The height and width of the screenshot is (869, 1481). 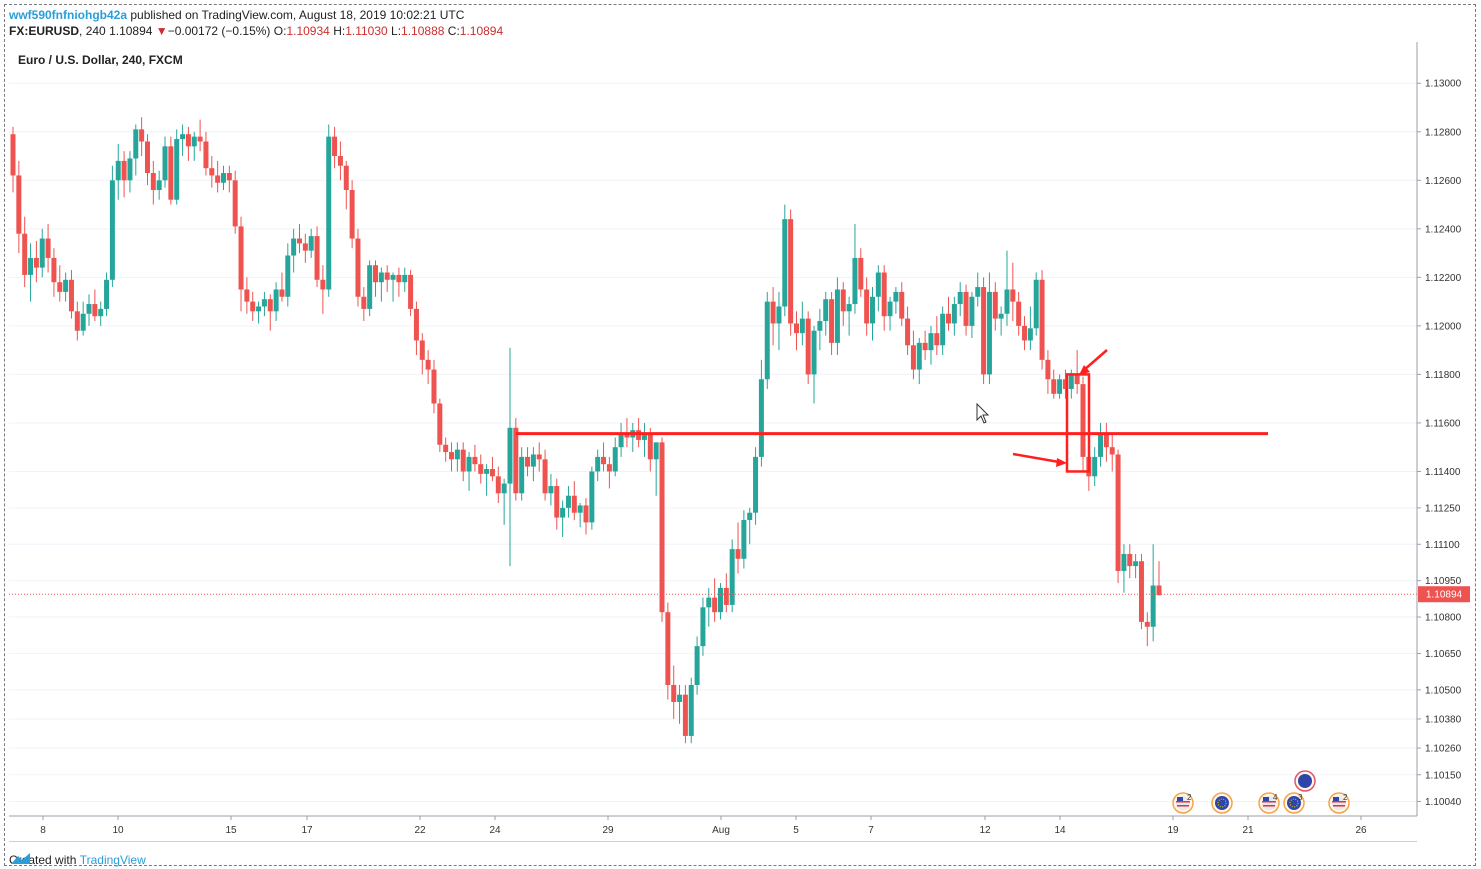 I want to click on low-label: L:, so click(x=396, y=31).